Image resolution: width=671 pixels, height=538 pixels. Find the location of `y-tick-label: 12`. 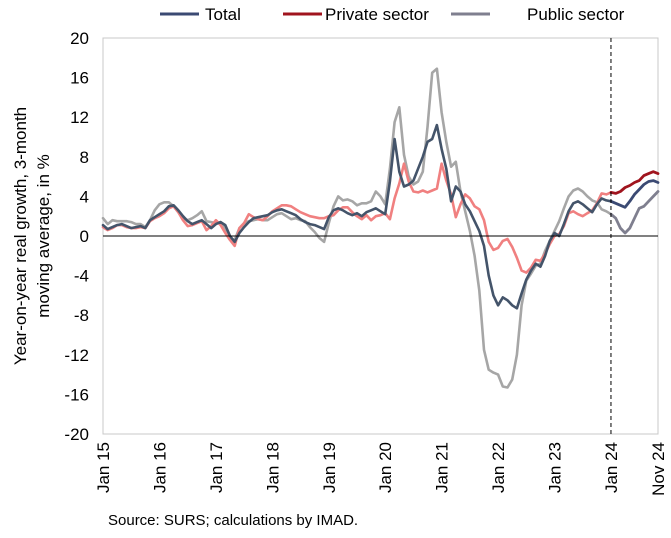

y-tick-label: 12 is located at coordinates (79, 117).